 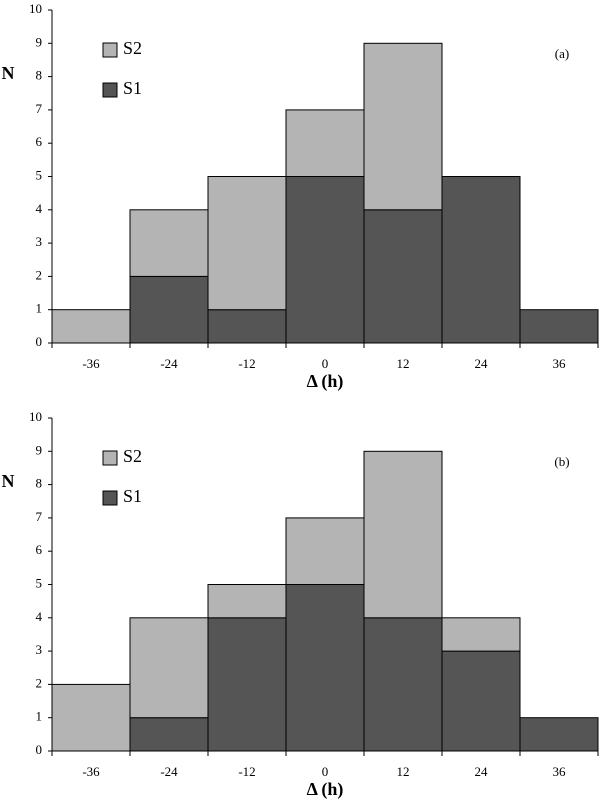 What do you see at coordinates (562, 53) in the screenshot?
I see `panel-label: (a)` at bounding box center [562, 53].